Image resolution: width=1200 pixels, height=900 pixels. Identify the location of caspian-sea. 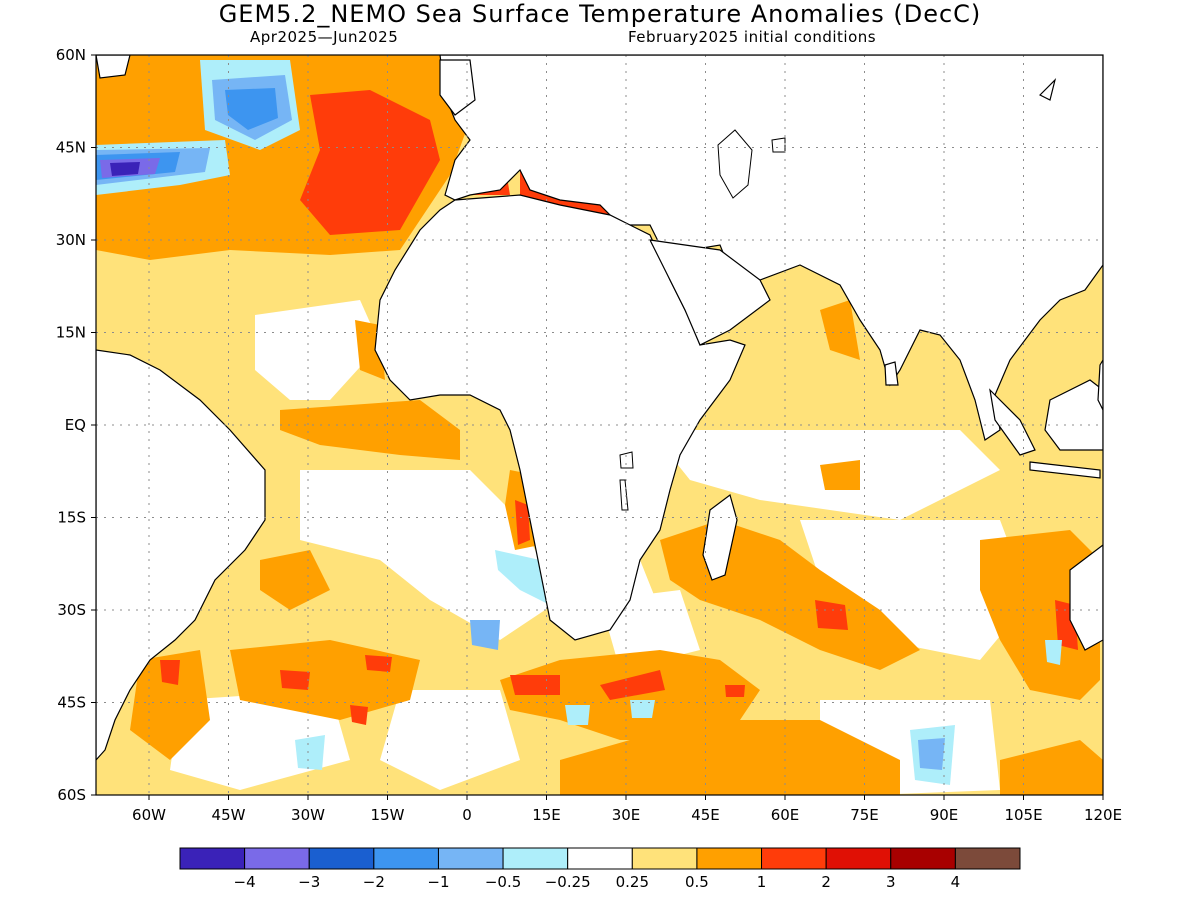
(735, 164).